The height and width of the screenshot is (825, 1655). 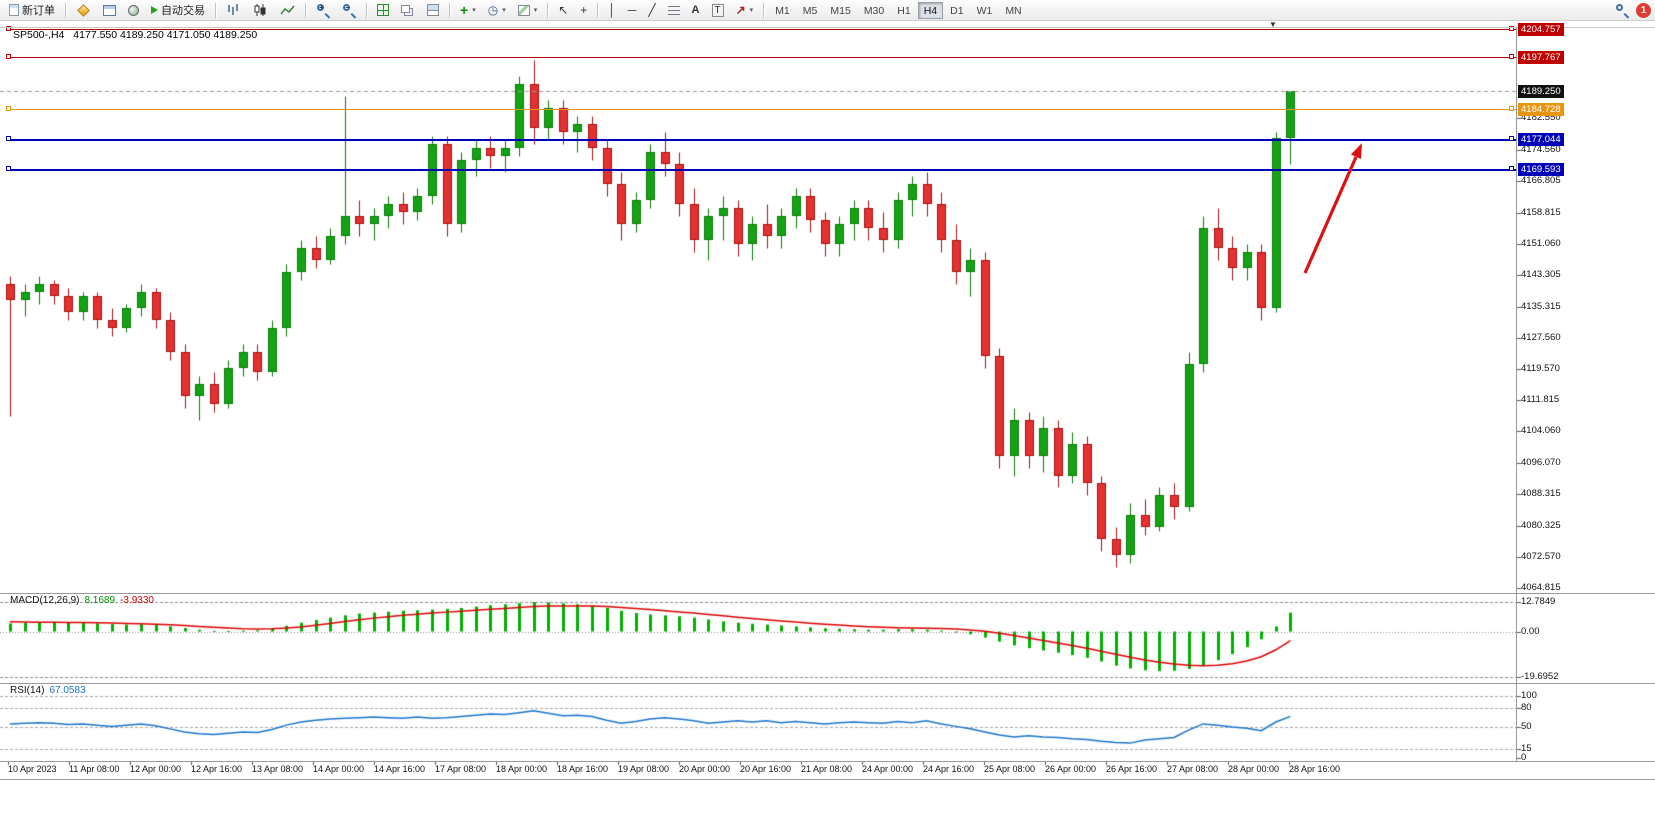 I want to click on macd-main-value: 8.1689, so click(x=100, y=600).